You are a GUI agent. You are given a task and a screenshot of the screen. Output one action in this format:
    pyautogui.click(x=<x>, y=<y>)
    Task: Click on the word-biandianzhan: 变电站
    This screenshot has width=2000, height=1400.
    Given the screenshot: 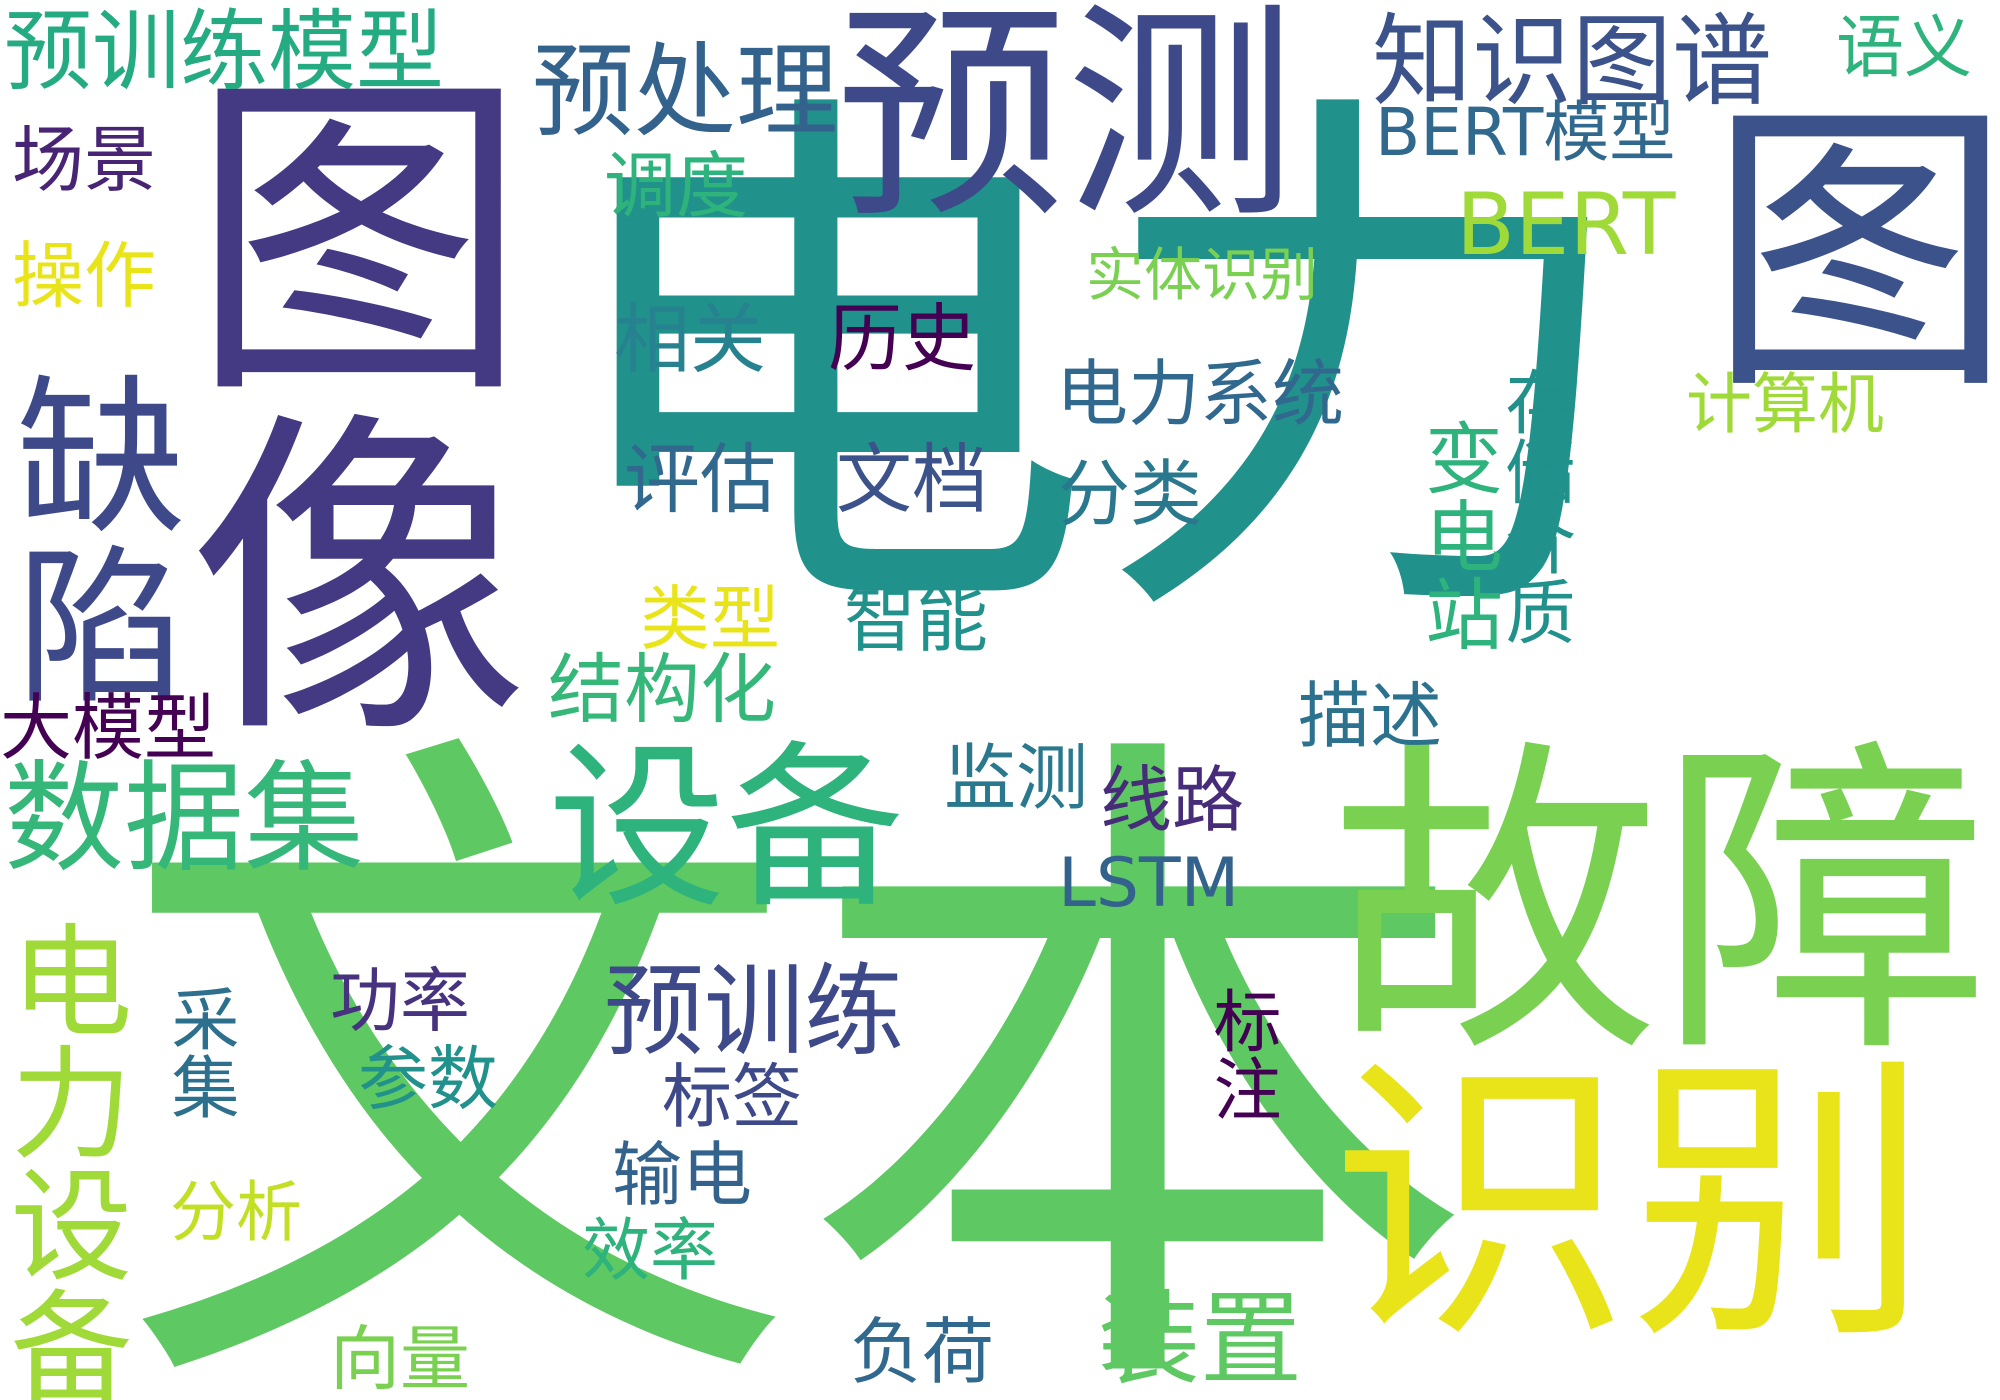 What is the action you would take?
    pyautogui.click(x=1457, y=535)
    